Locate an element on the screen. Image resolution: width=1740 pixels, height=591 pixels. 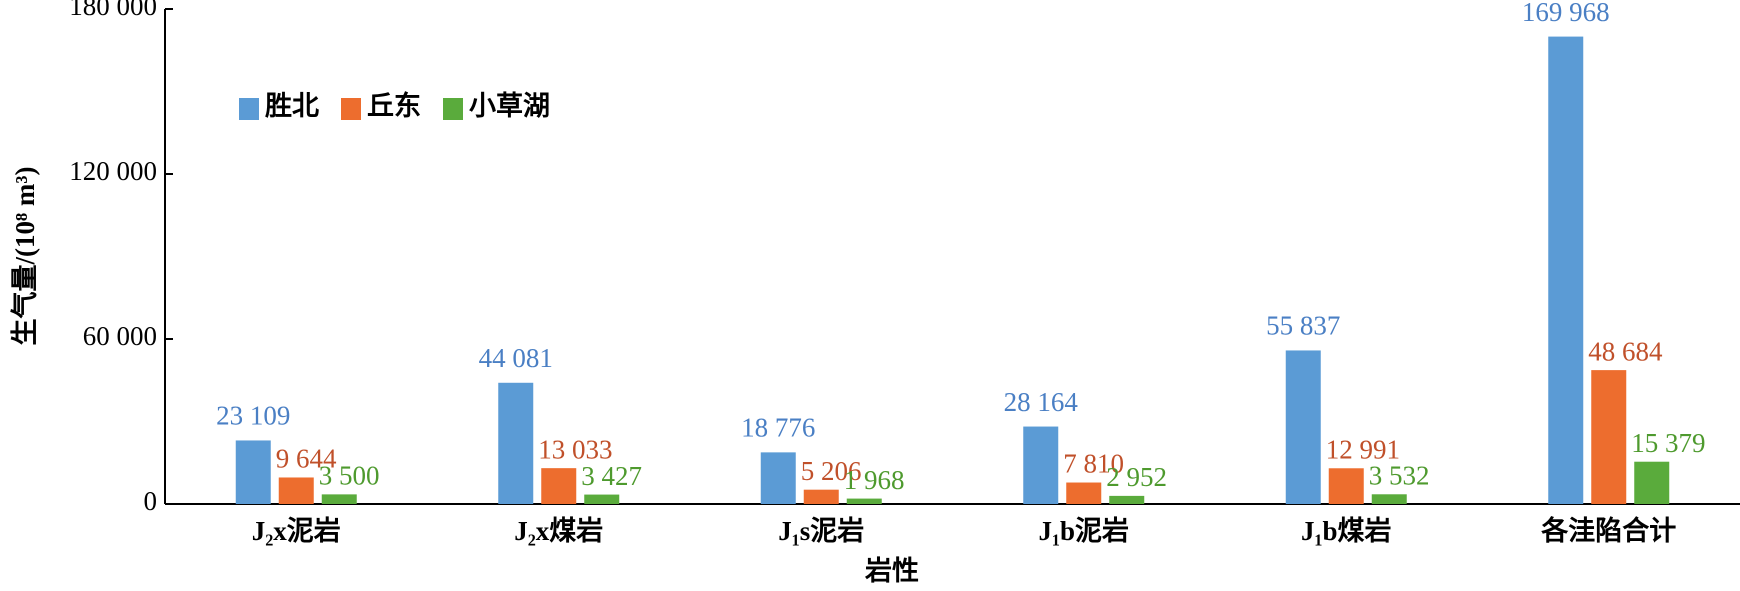
value-label: 3 500 is located at coordinates (349, 476).